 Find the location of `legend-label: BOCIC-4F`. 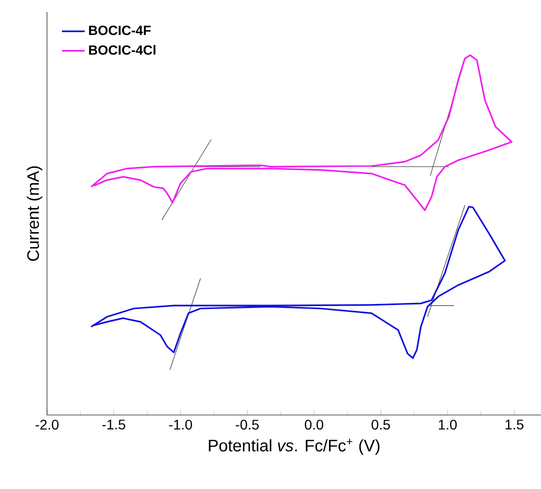

legend-label: BOCIC-4F is located at coordinates (120, 31).